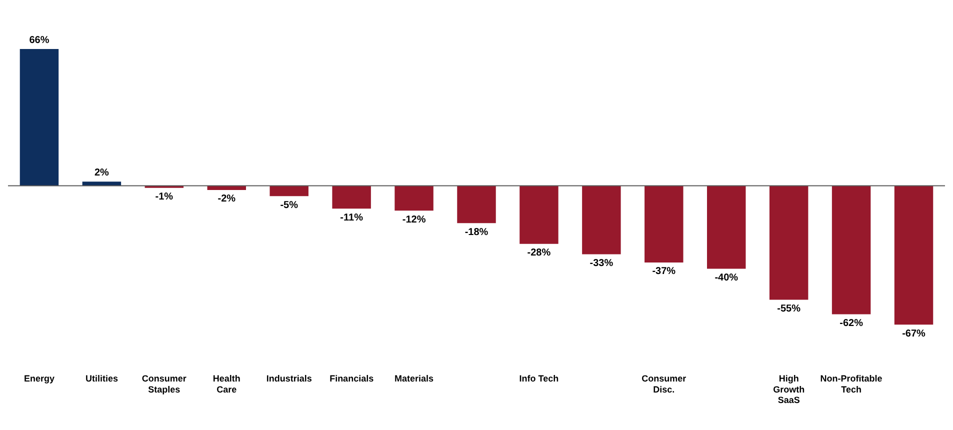 This screenshot has width=953, height=430. I want to click on x-tick-label: Energy, so click(39, 378).